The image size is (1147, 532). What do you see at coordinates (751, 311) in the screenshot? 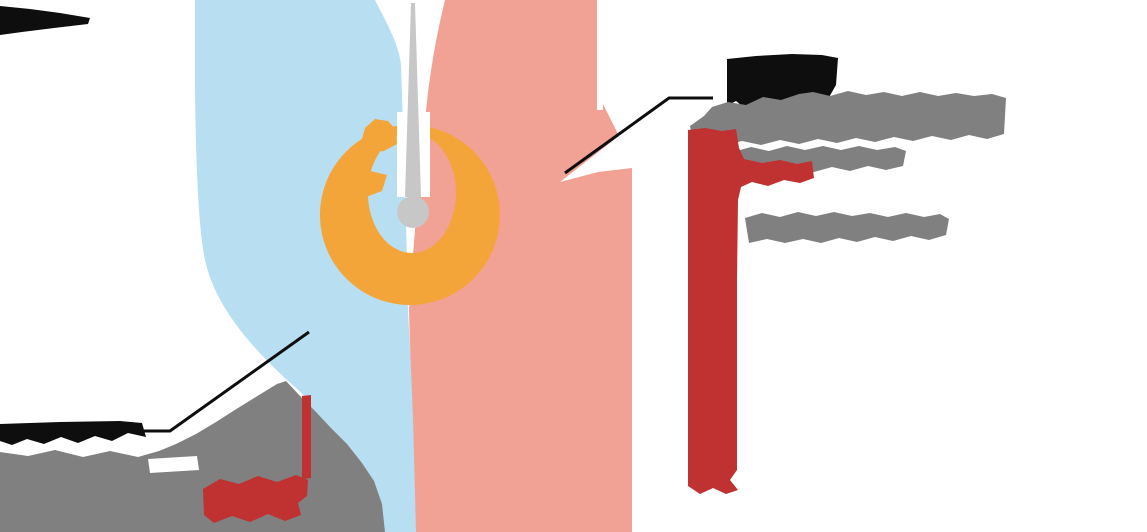
I see `right-value-text-blob` at bounding box center [751, 311].